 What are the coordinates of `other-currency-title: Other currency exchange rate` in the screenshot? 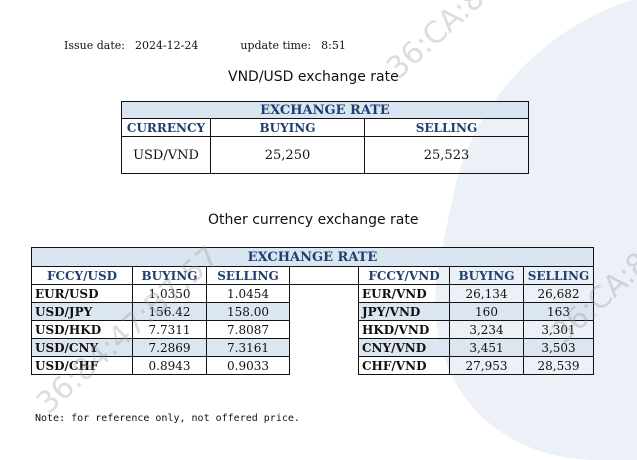 It's located at (313, 220).